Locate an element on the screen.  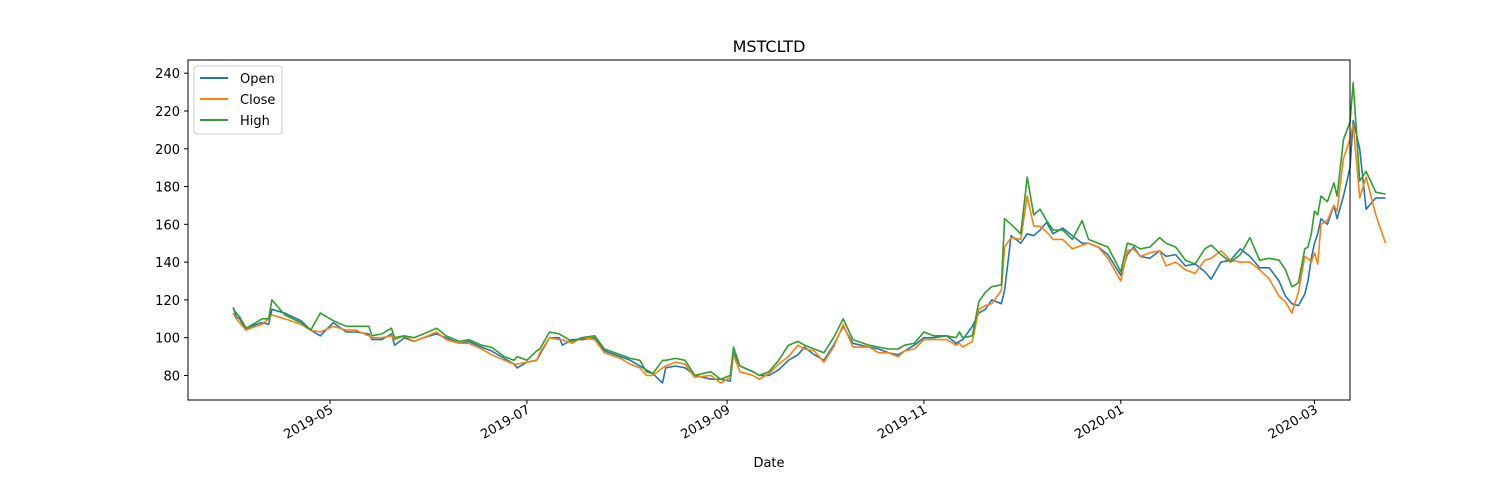
x-axis-title: Date is located at coordinates (768, 463).